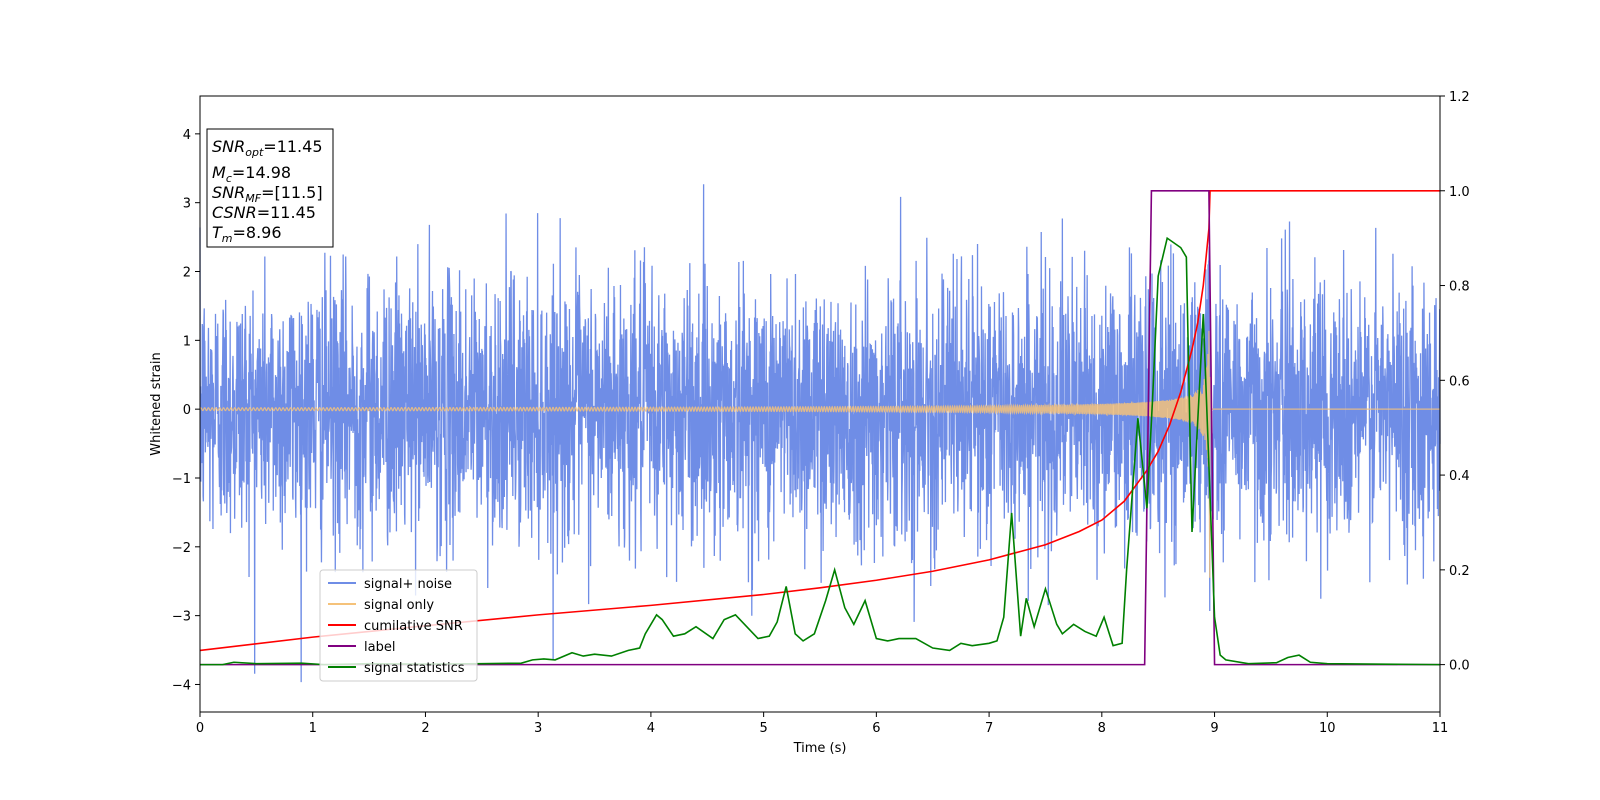  I want to click on x-tick-label: 4, so click(651, 728).